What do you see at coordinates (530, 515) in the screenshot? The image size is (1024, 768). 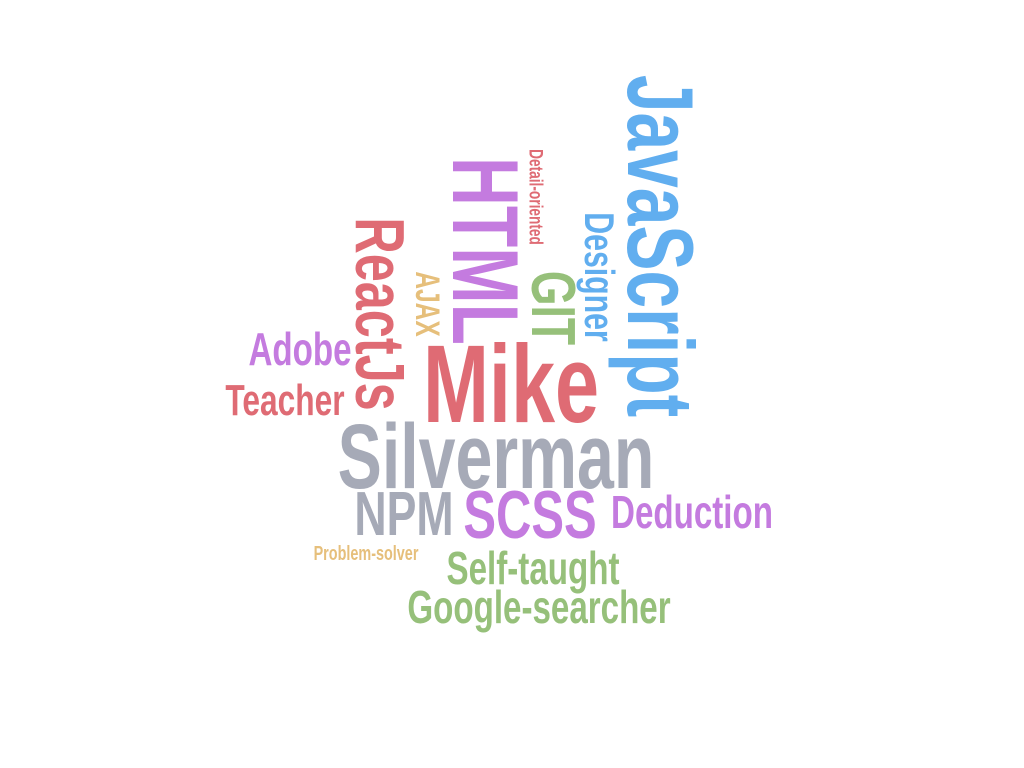 I see `word-scss: SCSS` at bounding box center [530, 515].